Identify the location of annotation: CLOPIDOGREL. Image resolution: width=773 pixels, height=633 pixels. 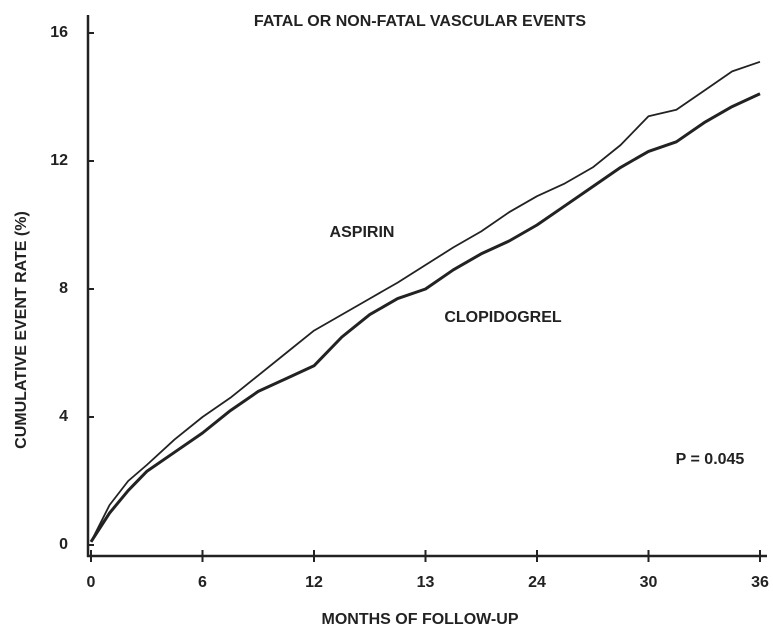
(503, 317).